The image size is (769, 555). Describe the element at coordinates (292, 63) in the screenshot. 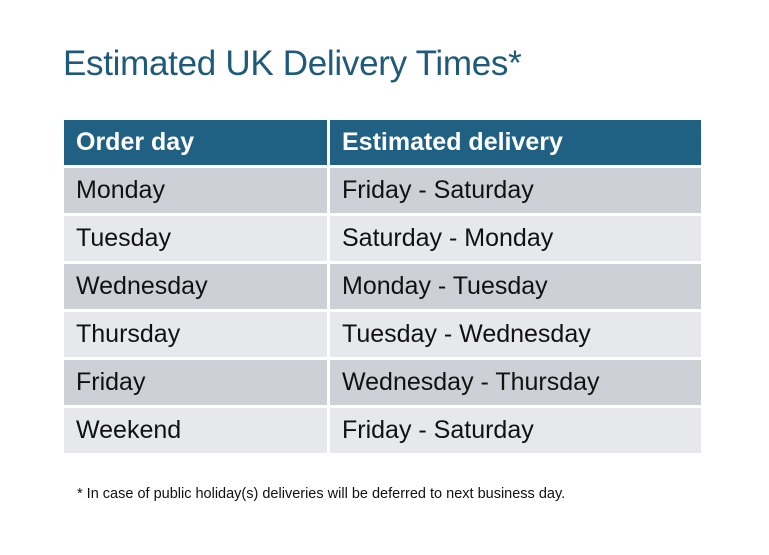

I see `page-title: Estimated UK Delivery Times*` at that location.